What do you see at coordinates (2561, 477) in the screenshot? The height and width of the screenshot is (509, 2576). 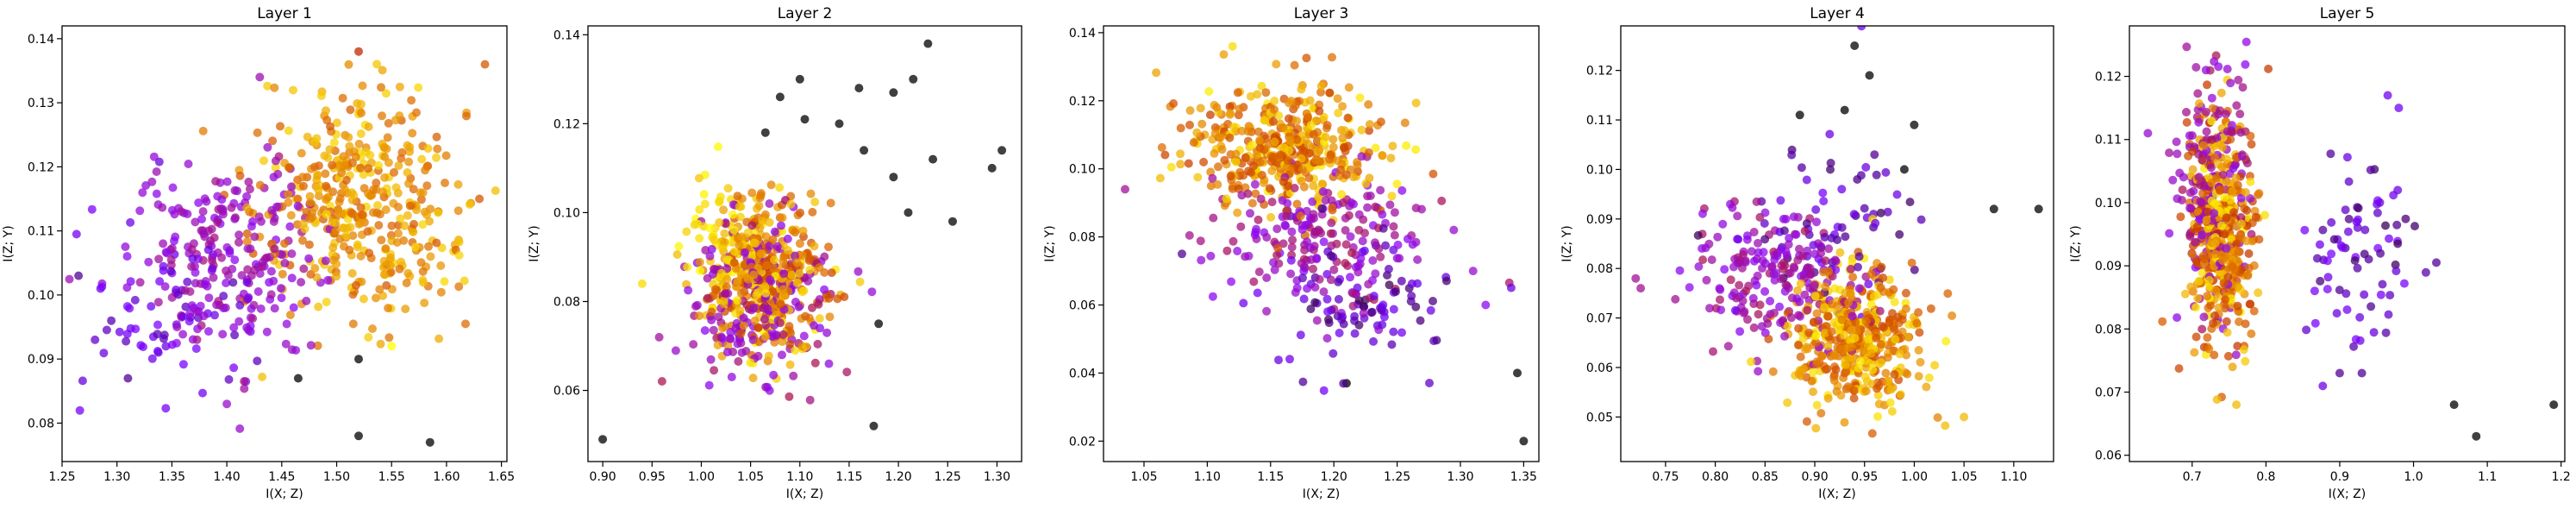 I see `x-tick-label: 1.2` at bounding box center [2561, 477].